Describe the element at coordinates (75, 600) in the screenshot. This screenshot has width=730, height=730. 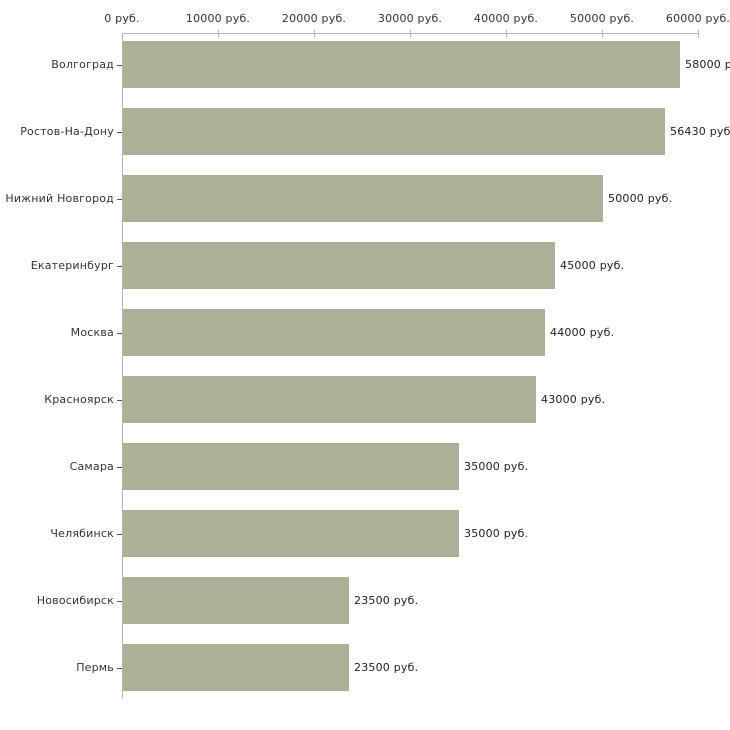
I see `y-axis-category-label: Новосибирск` at that location.